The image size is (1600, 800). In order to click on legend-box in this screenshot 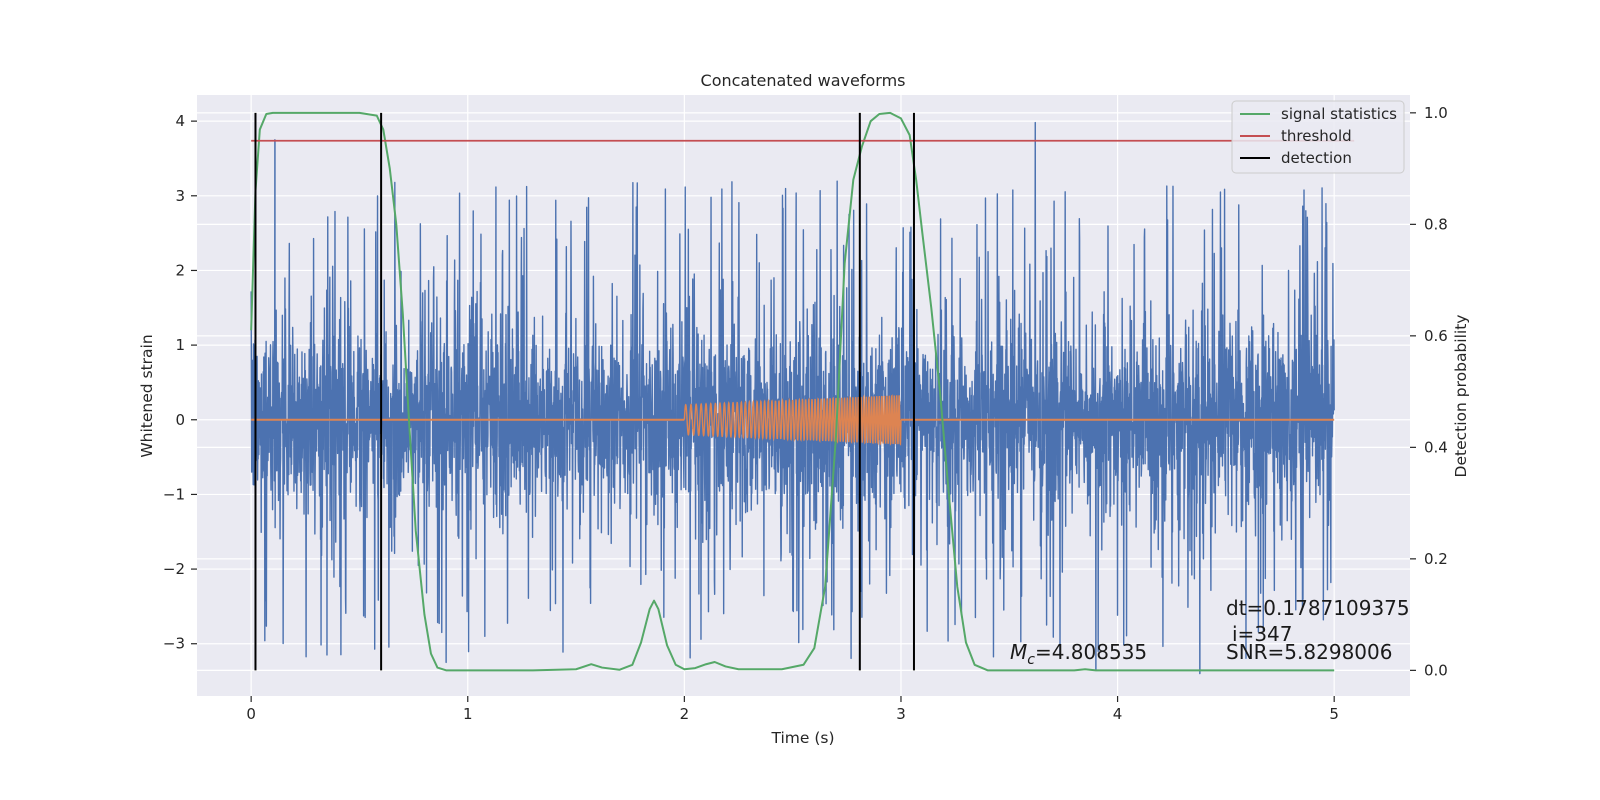, I will do `click(1318, 137)`.